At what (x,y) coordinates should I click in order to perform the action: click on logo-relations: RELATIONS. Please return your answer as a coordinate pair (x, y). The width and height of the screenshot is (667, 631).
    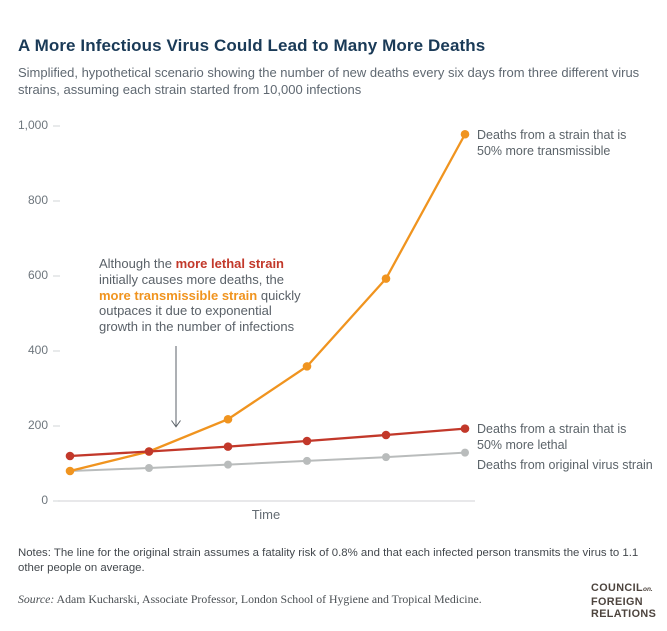
    Looking at the image, I should click on (624, 614).